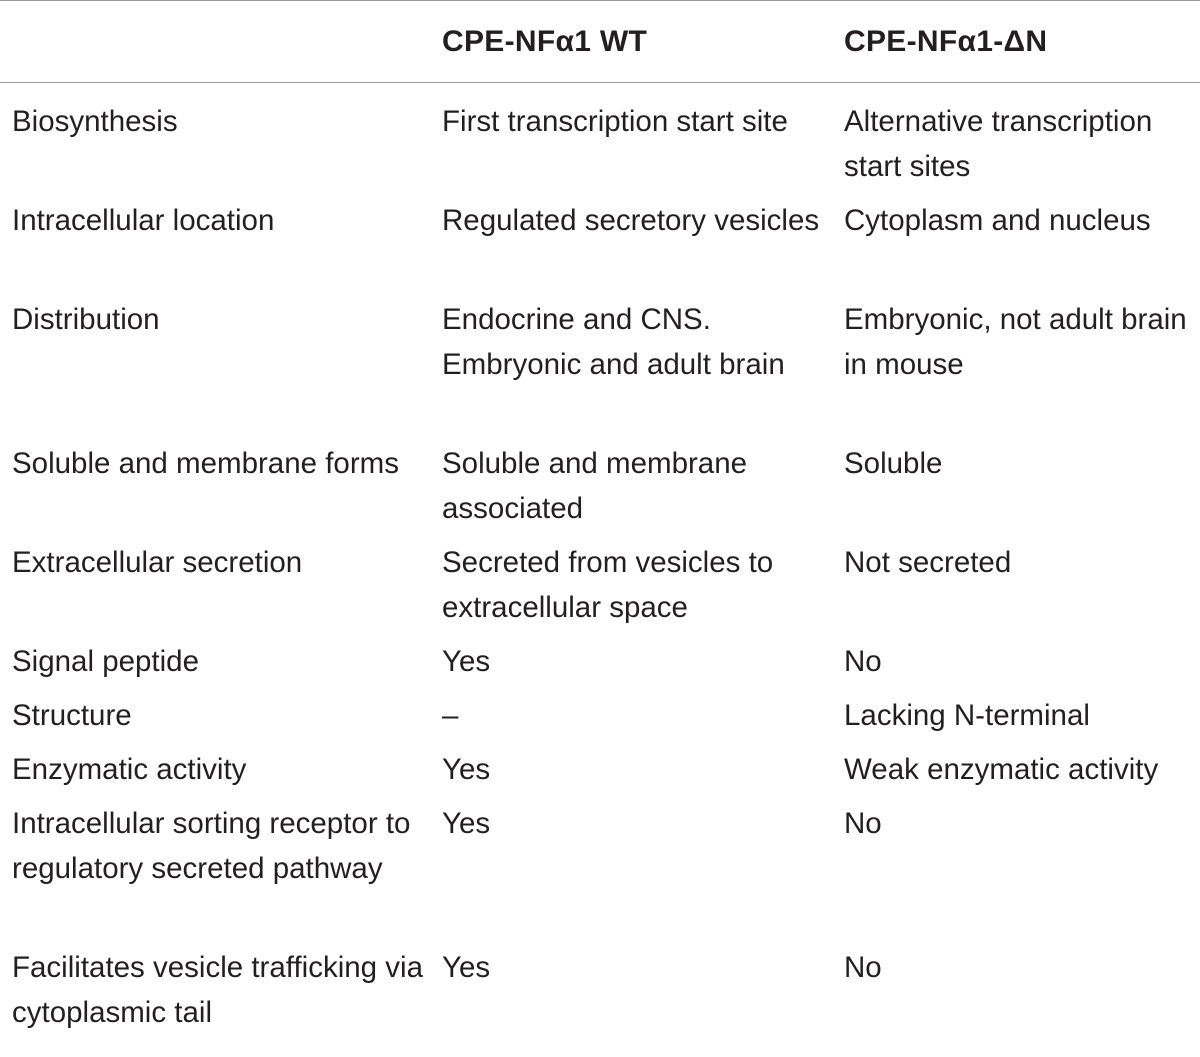 The width and height of the screenshot is (1200, 1057). What do you see at coordinates (997, 220) in the screenshot?
I see `delta-n-cell: Cytoplasm and nucleus` at bounding box center [997, 220].